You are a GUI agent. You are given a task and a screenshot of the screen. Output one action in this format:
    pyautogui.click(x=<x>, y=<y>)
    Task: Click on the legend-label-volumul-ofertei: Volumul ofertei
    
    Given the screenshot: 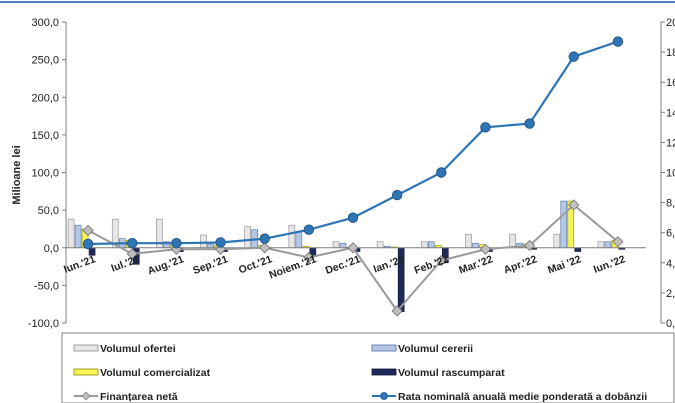 What is the action you would take?
    pyautogui.click(x=138, y=349)
    